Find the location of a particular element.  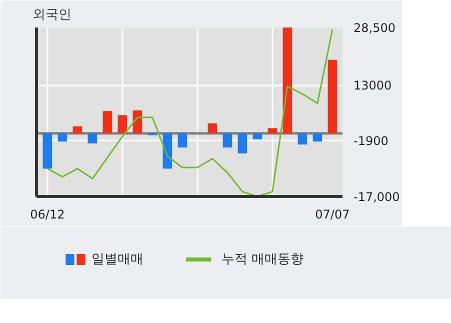

legend-label: 일별매매 is located at coordinates (118, 259).